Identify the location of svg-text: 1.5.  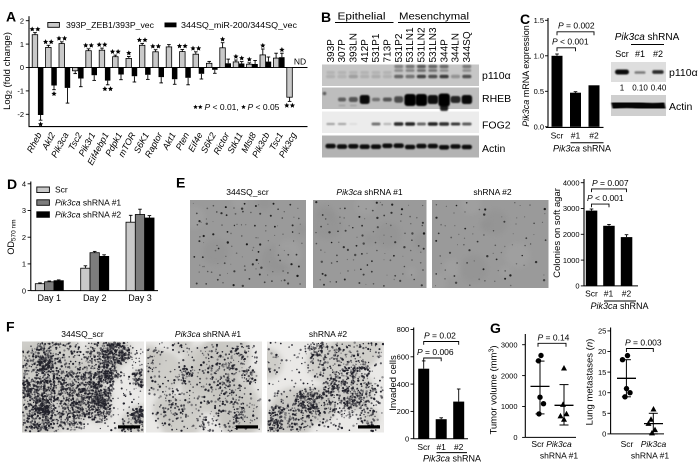
(539, 20).